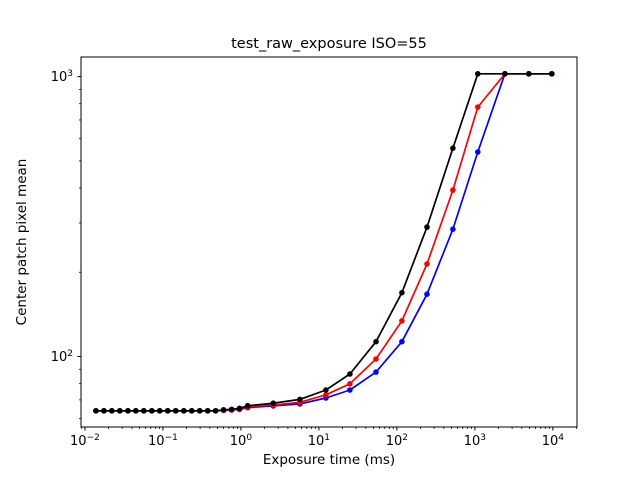  What do you see at coordinates (22, 242) in the screenshot?
I see `y-axis-label: Center patch pixel mean` at bounding box center [22, 242].